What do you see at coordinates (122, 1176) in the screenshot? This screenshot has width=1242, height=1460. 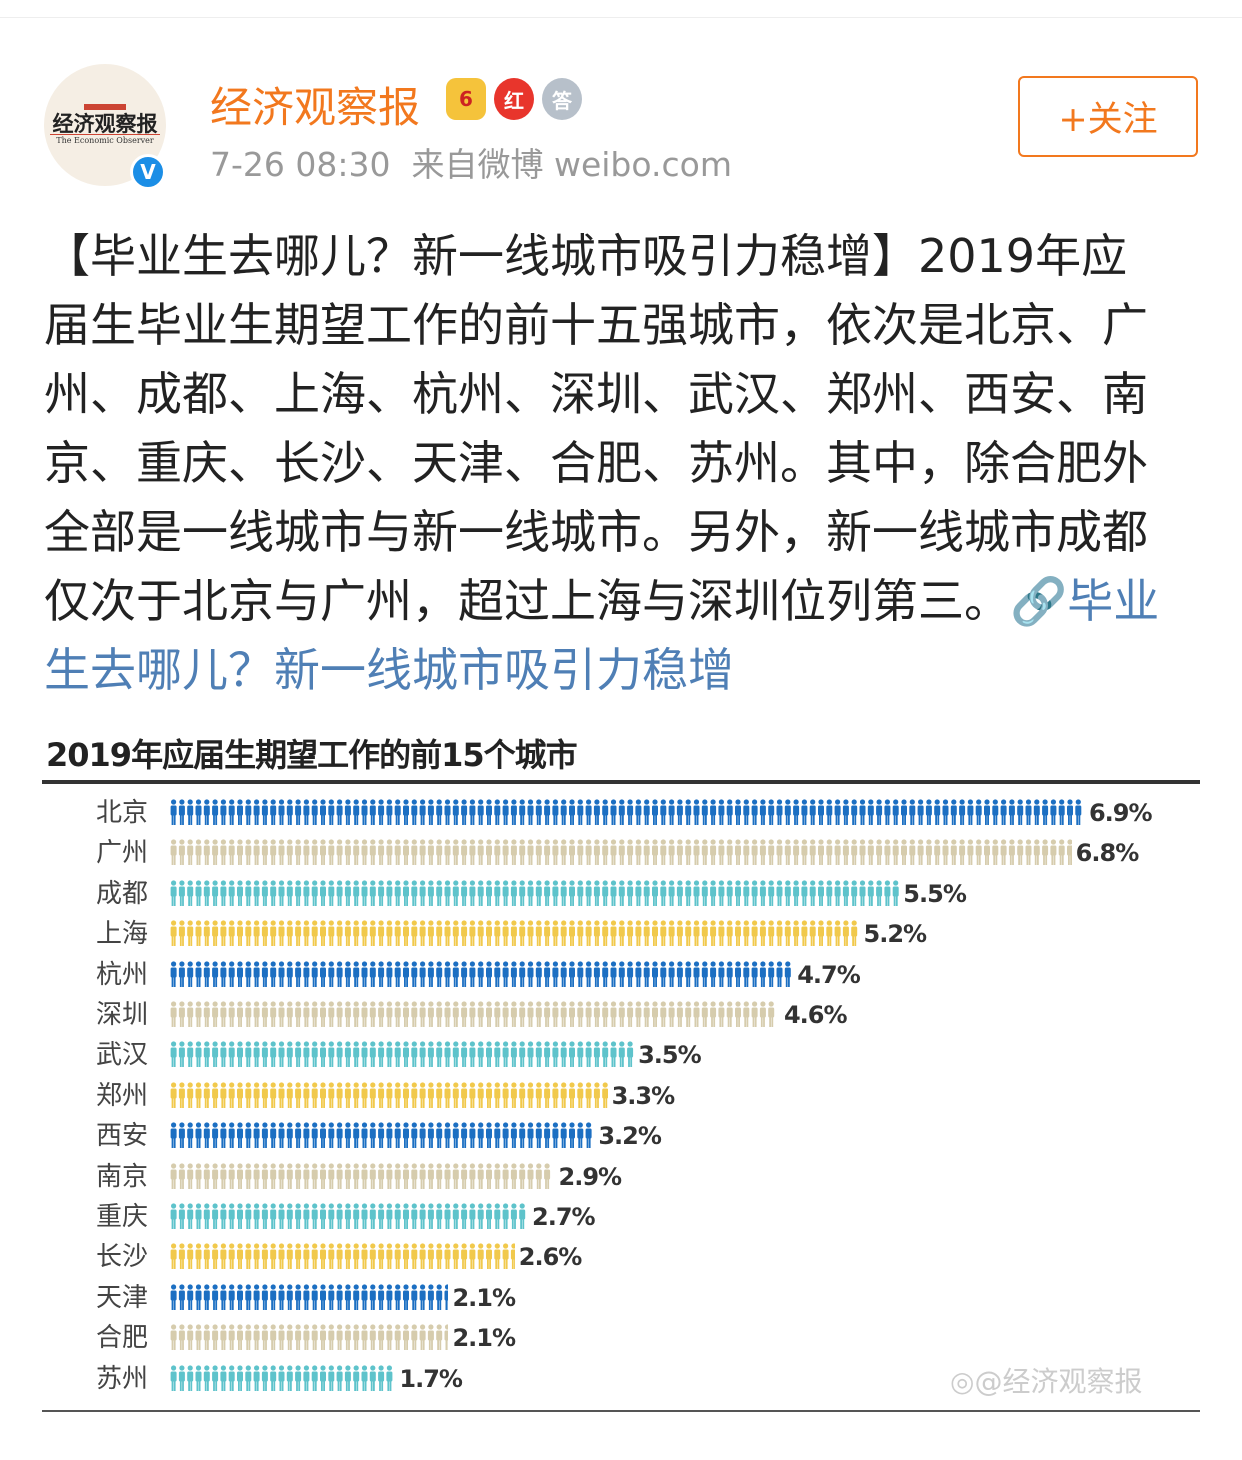 I see `city-label: 南京` at bounding box center [122, 1176].